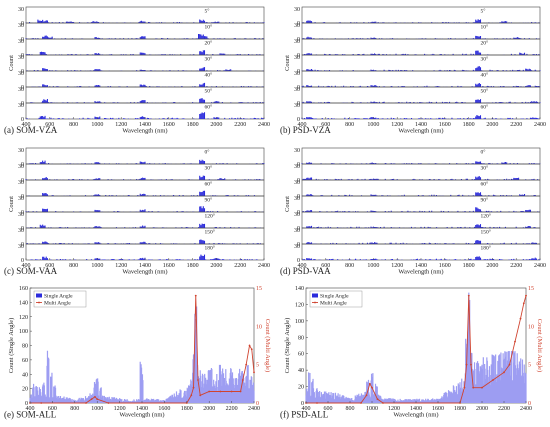 The height and width of the screenshot is (427, 550). Describe the element at coordinates (267, 345) in the screenshot. I see `y2-axis-title: Count (Multi Angle)` at that location.